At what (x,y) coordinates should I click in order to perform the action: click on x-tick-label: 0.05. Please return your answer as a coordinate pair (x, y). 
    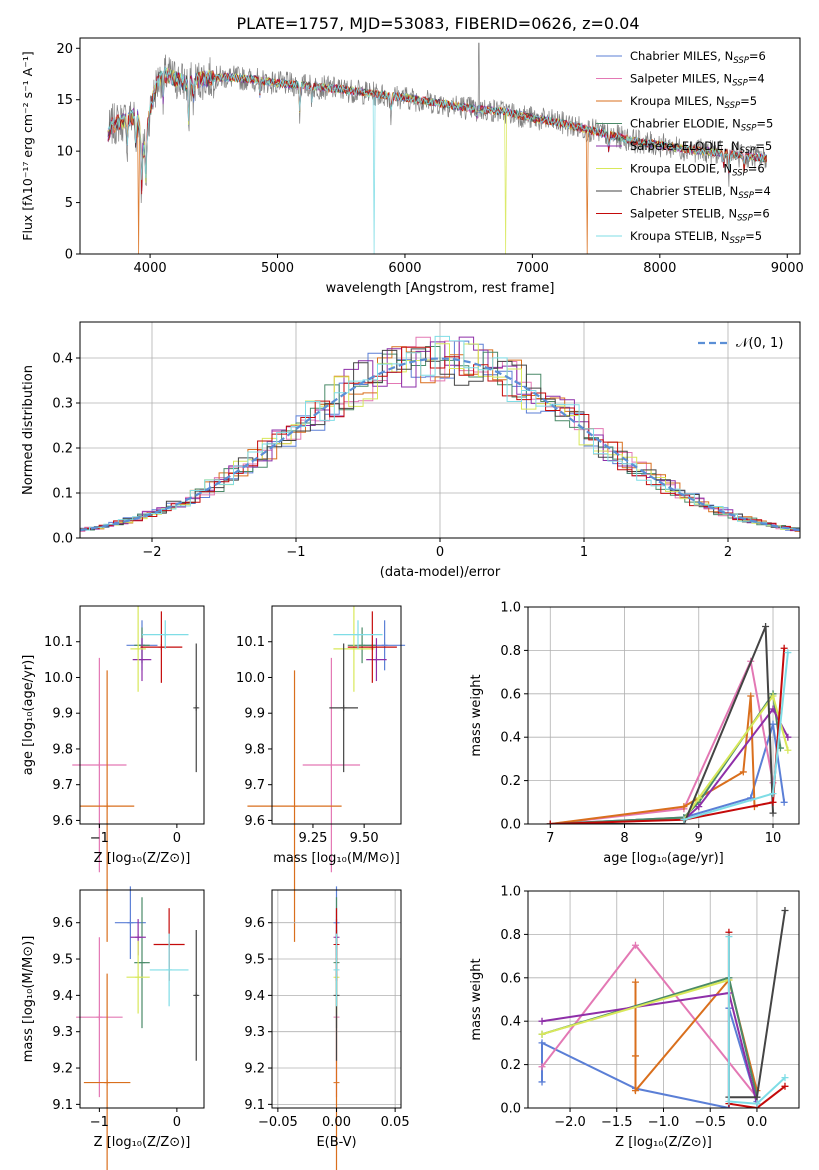
    Looking at the image, I should click on (395, 1122).